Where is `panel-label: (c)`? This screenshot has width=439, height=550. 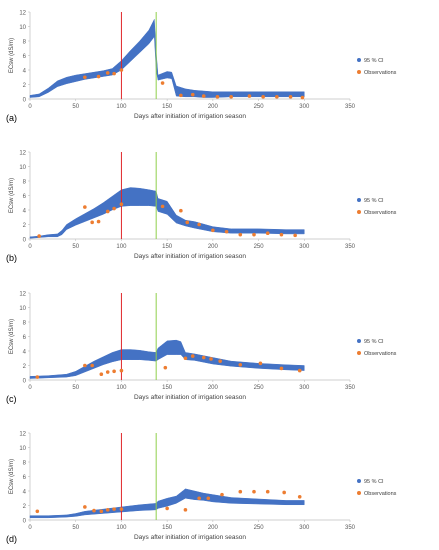 panel-label: (c) is located at coordinates (11, 399).